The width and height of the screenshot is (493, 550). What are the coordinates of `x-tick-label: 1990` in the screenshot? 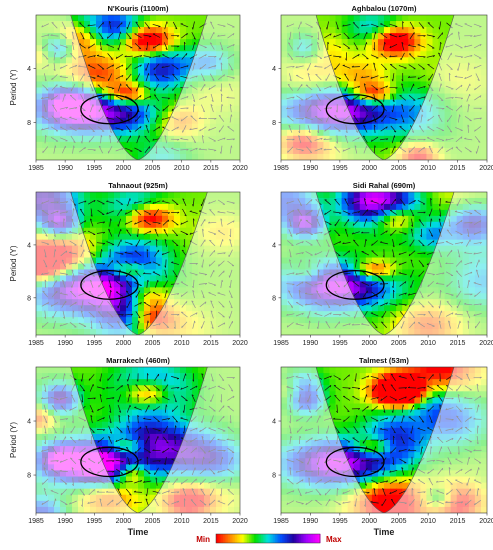 It's located at (65, 343).